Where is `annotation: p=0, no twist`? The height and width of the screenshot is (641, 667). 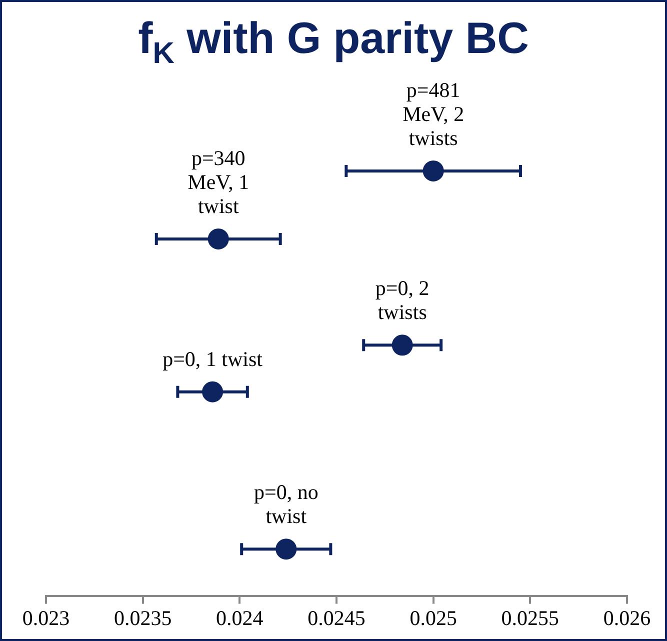 annotation: p=0, no twist is located at coordinates (286, 504).